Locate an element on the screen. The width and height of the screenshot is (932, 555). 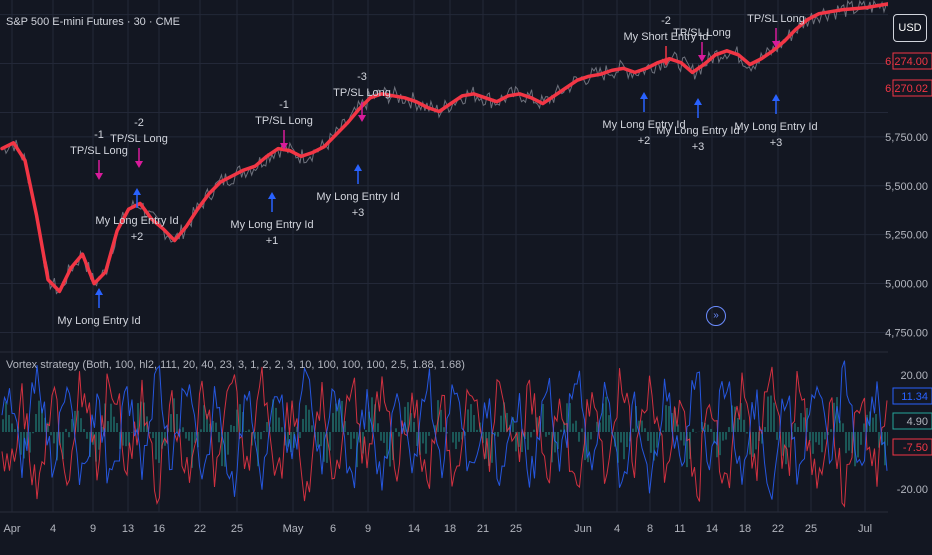
currency-button: USD is located at coordinates (910, 28).